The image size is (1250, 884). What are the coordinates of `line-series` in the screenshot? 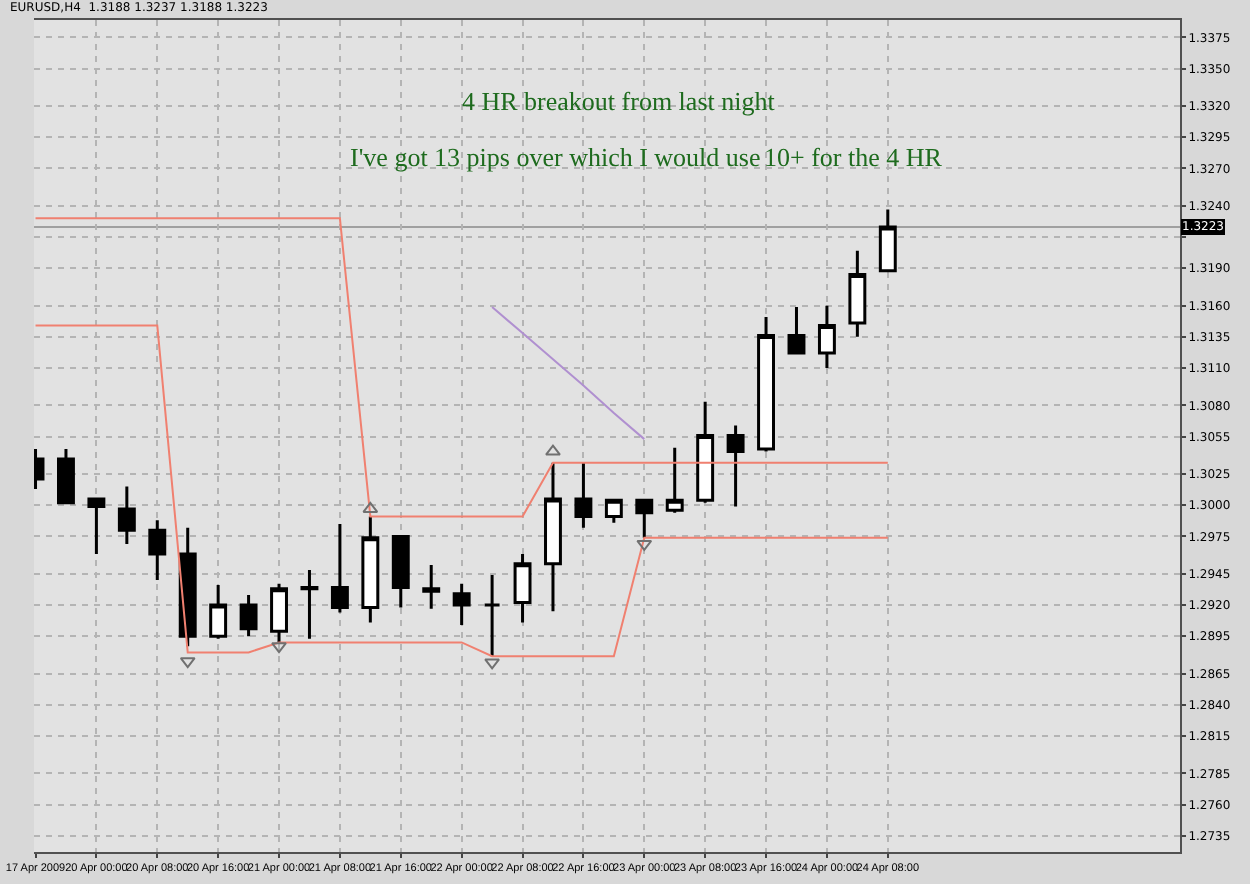 It's located at (568, 373).